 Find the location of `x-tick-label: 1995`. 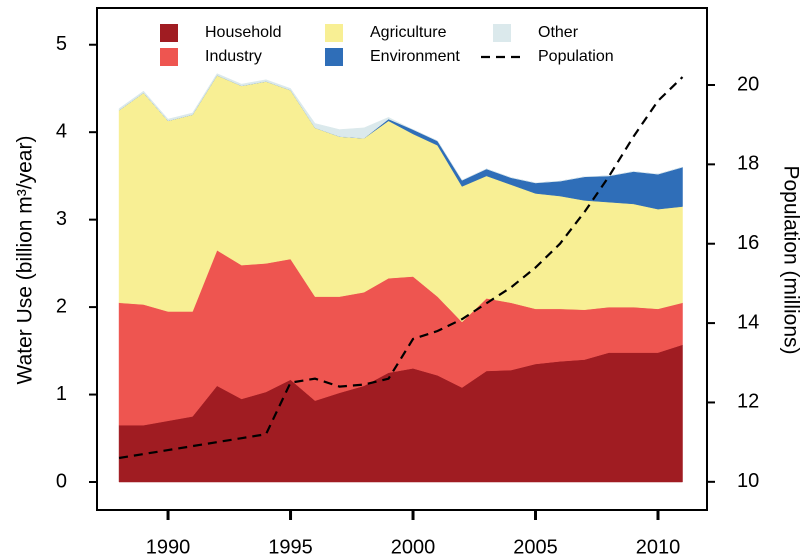

x-tick-label: 1995 is located at coordinates (290, 547).